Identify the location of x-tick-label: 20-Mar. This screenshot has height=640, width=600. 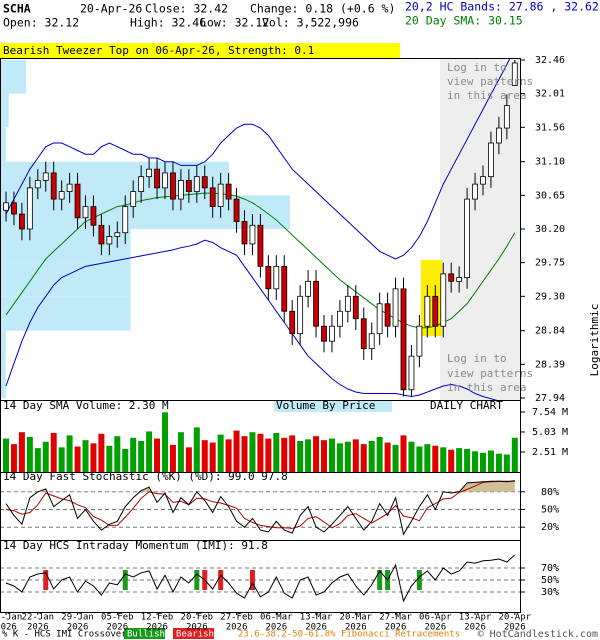
(356, 618).